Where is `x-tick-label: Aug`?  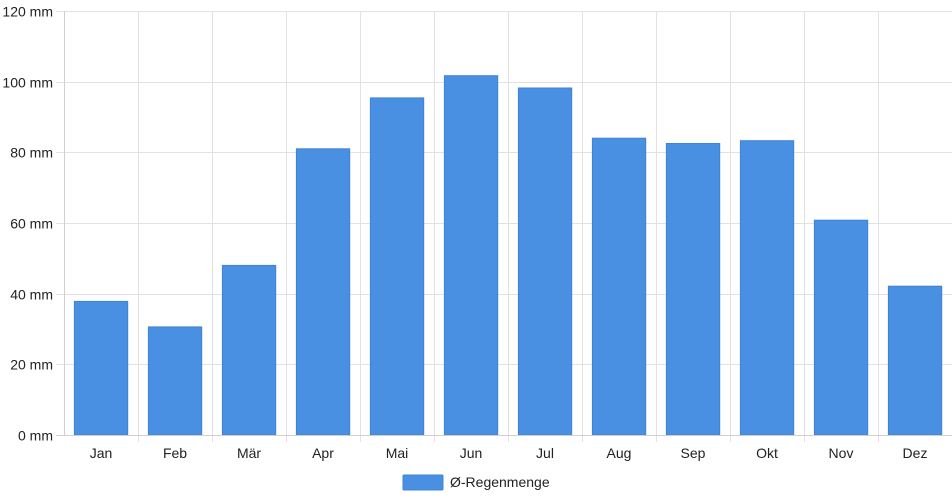 x-tick-label: Aug is located at coordinates (619, 453).